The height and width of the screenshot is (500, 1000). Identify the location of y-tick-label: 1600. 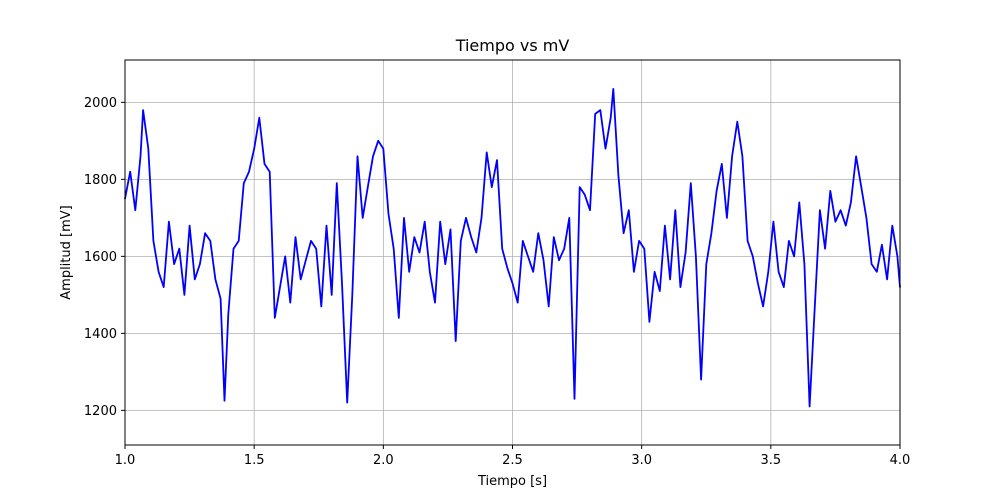
(100, 257).